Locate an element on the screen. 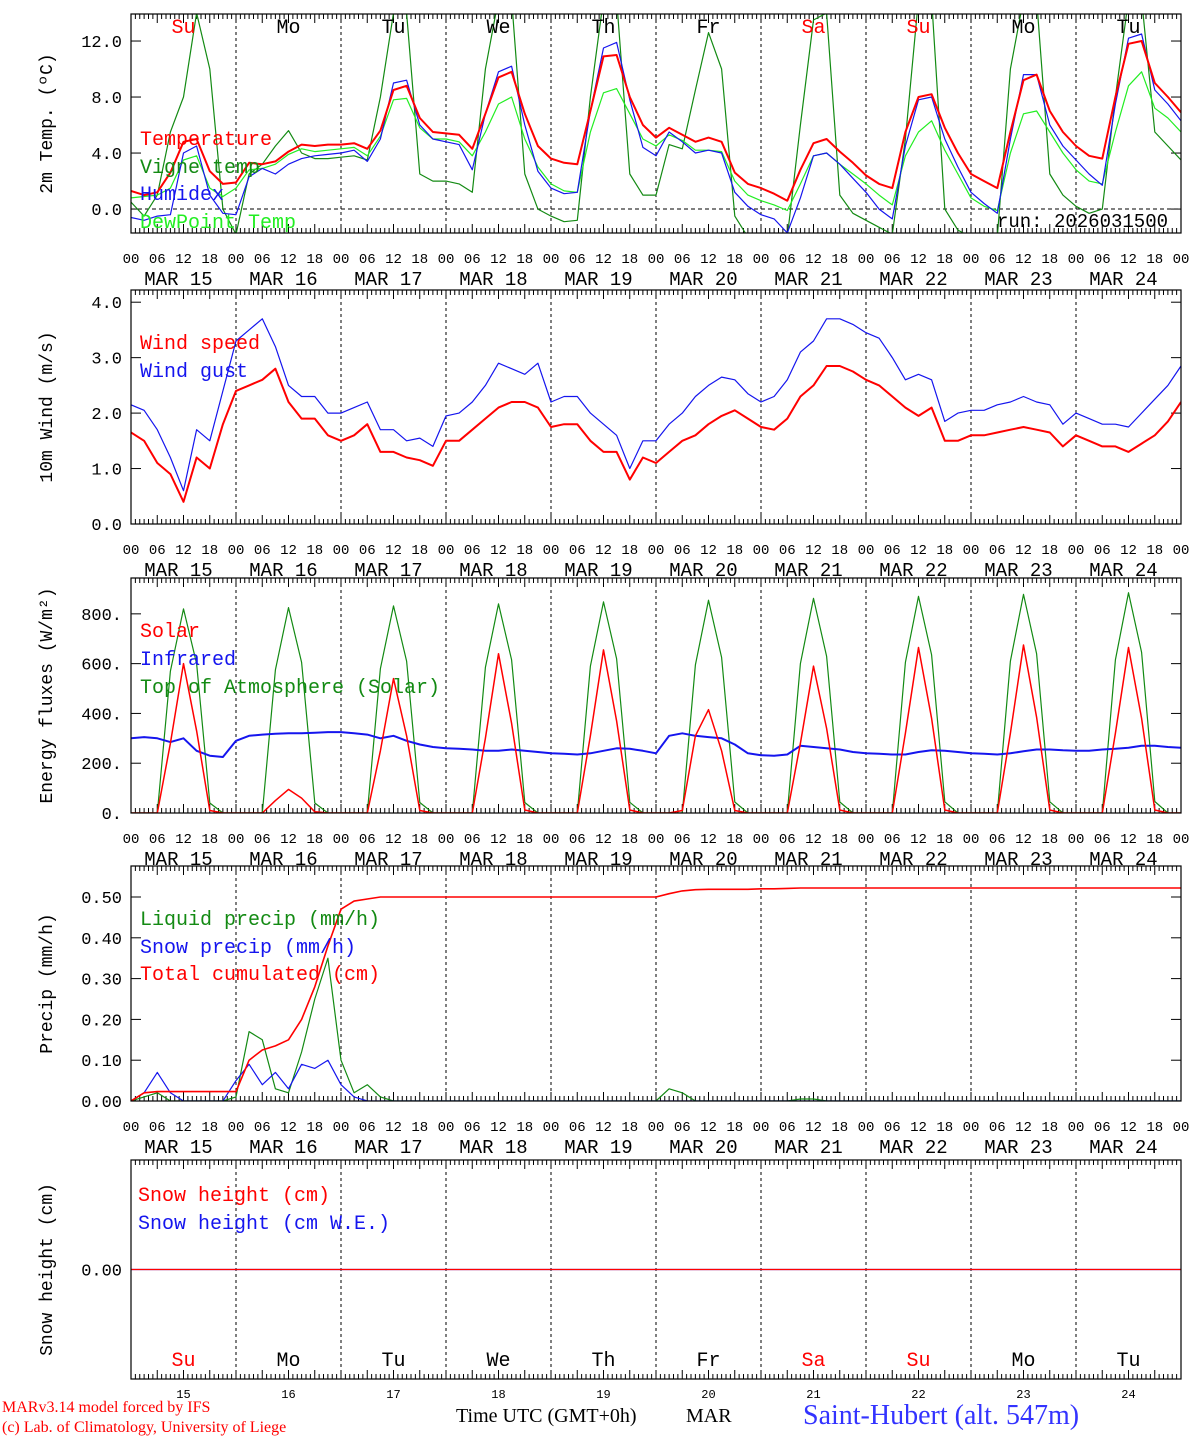  day-number: 23 is located at coordinates (1023, 1395).